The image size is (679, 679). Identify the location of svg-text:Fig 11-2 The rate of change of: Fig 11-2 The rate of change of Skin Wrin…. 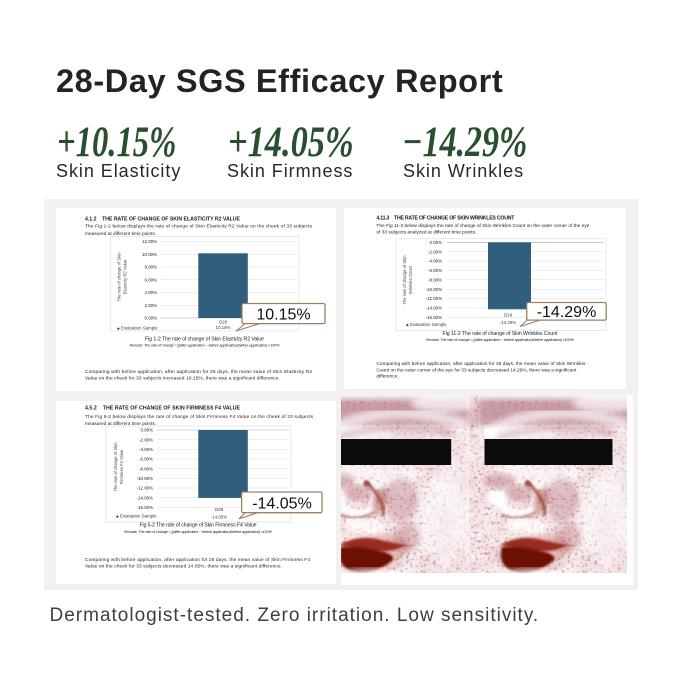
(501, 334).